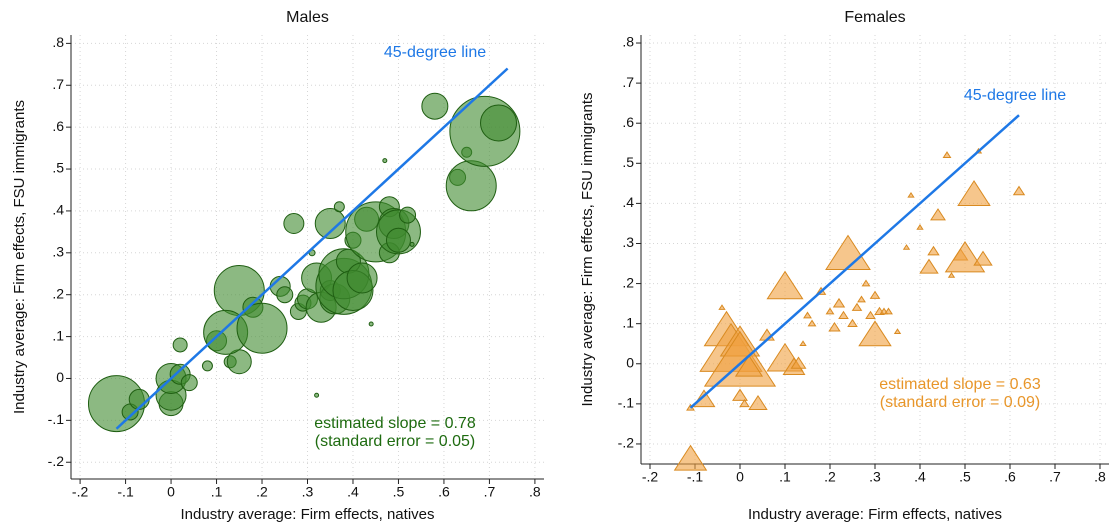 Image resolution: width=1117 pixels, height=529 pixels. I want to click on y-tick-label: .8, so click(628, 42).